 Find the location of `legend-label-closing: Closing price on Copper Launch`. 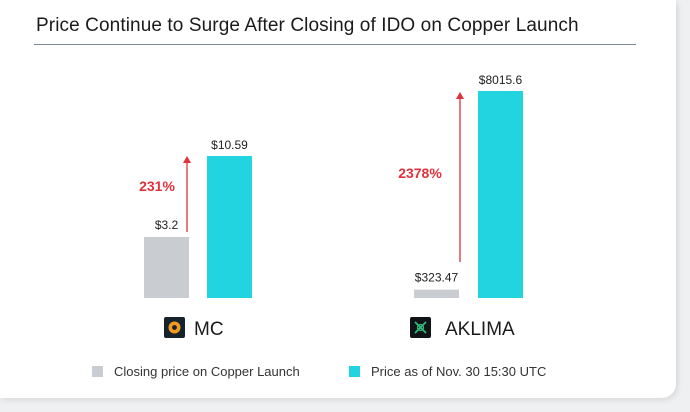

legend-label-closing: Closing price on Copper Launch is located at coordinates (207, 371).